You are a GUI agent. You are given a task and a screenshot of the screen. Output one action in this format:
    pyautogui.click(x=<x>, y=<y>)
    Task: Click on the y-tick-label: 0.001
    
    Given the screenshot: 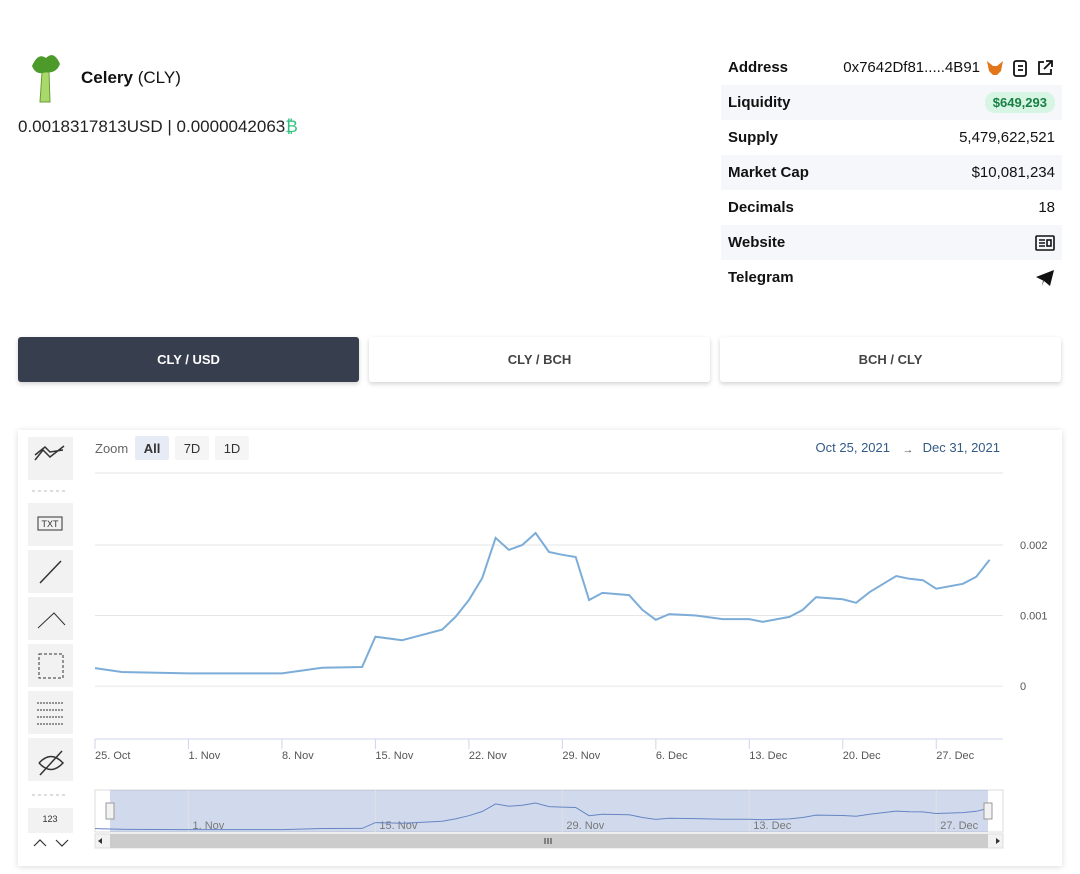 What is the action you would take?
    pyautogui.click(x=1034, y=617)
    